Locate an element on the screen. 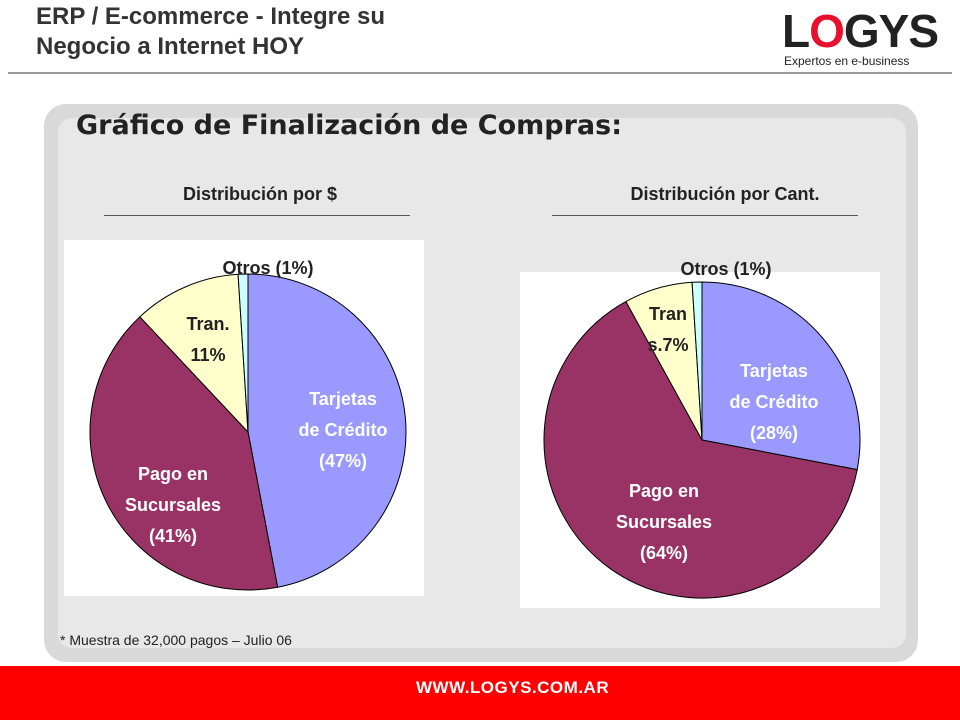 The image size is (960, 720). sample-footnote: * Muestra de 32,000 pagos – Julio 06 is located at coordinates (176, 640).